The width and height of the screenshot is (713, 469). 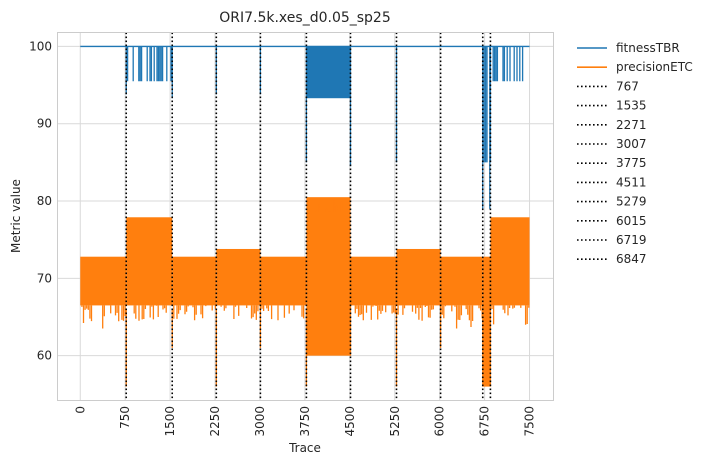 What do you see at coordinates (170, 421) in the screenshot?
I see `x-tick-label: 1500` at bounding box center [170, 421].